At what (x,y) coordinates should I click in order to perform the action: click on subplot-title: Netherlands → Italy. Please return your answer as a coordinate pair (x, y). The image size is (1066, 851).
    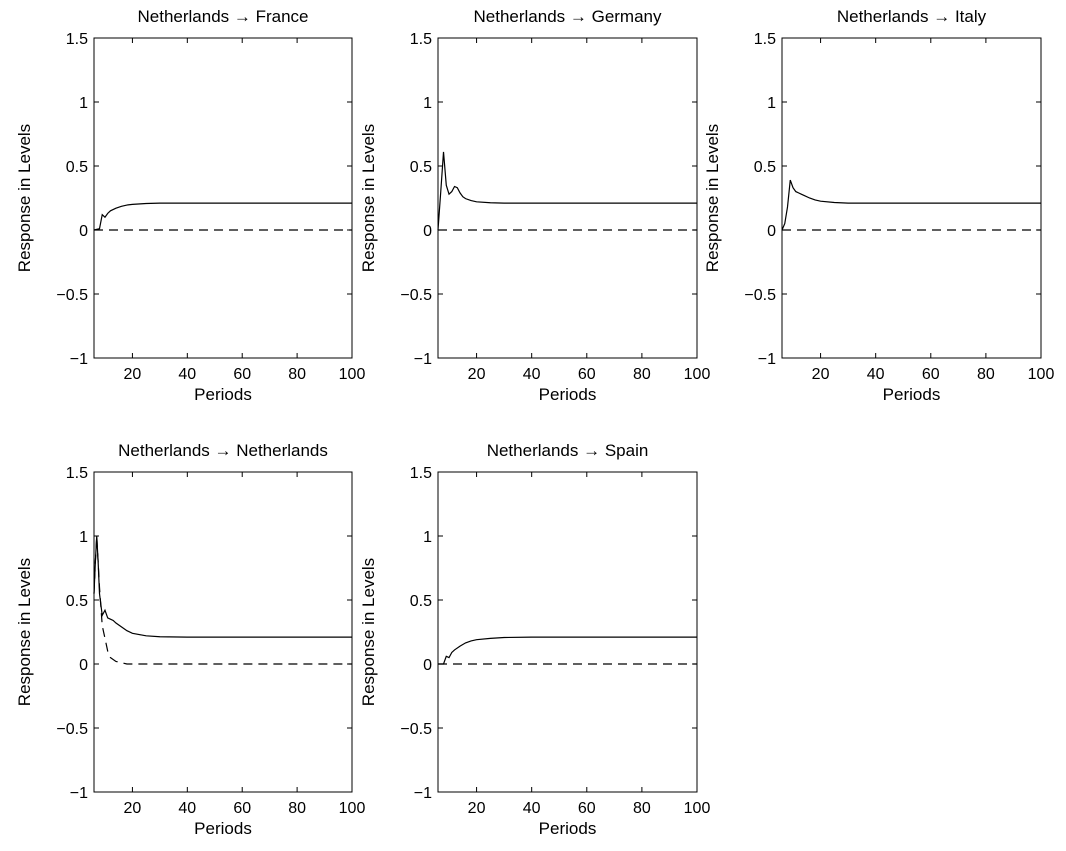
    Looking at the image, I should click on (912, 16).